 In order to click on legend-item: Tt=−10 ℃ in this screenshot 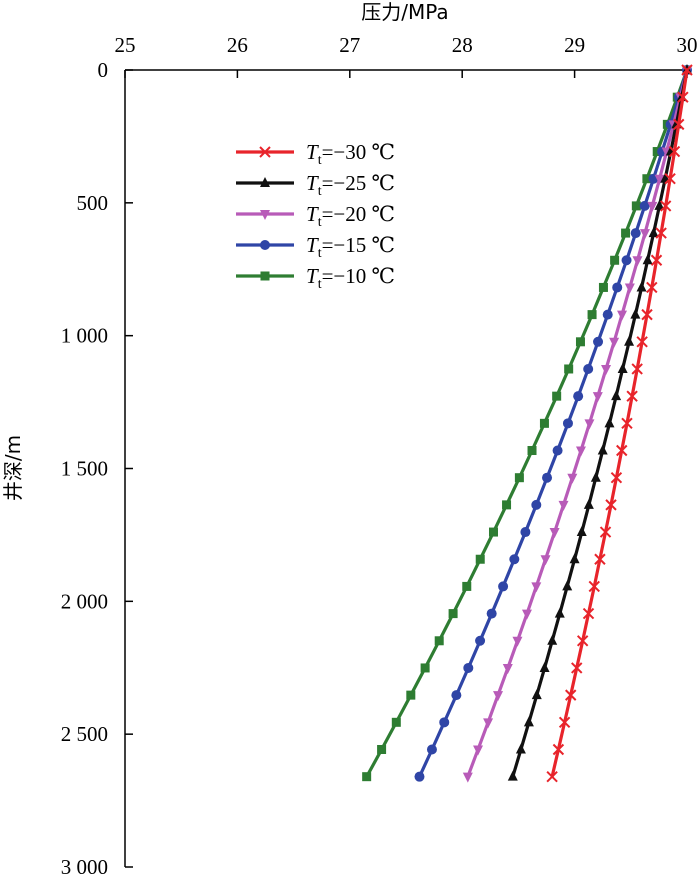, I will do `click(315, 278)`.